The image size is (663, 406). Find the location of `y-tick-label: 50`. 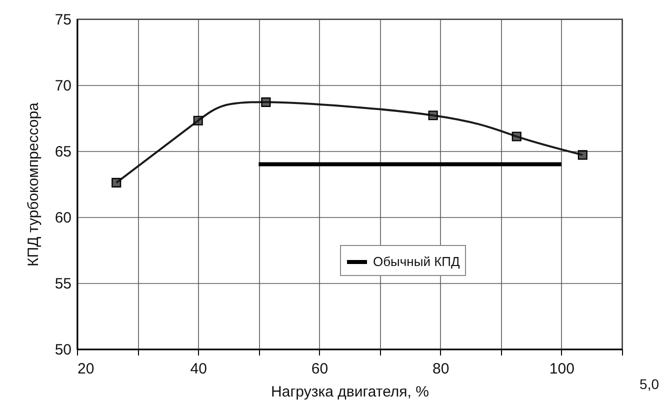

y-tick-label: 50 is located at coordinates (63, 350).